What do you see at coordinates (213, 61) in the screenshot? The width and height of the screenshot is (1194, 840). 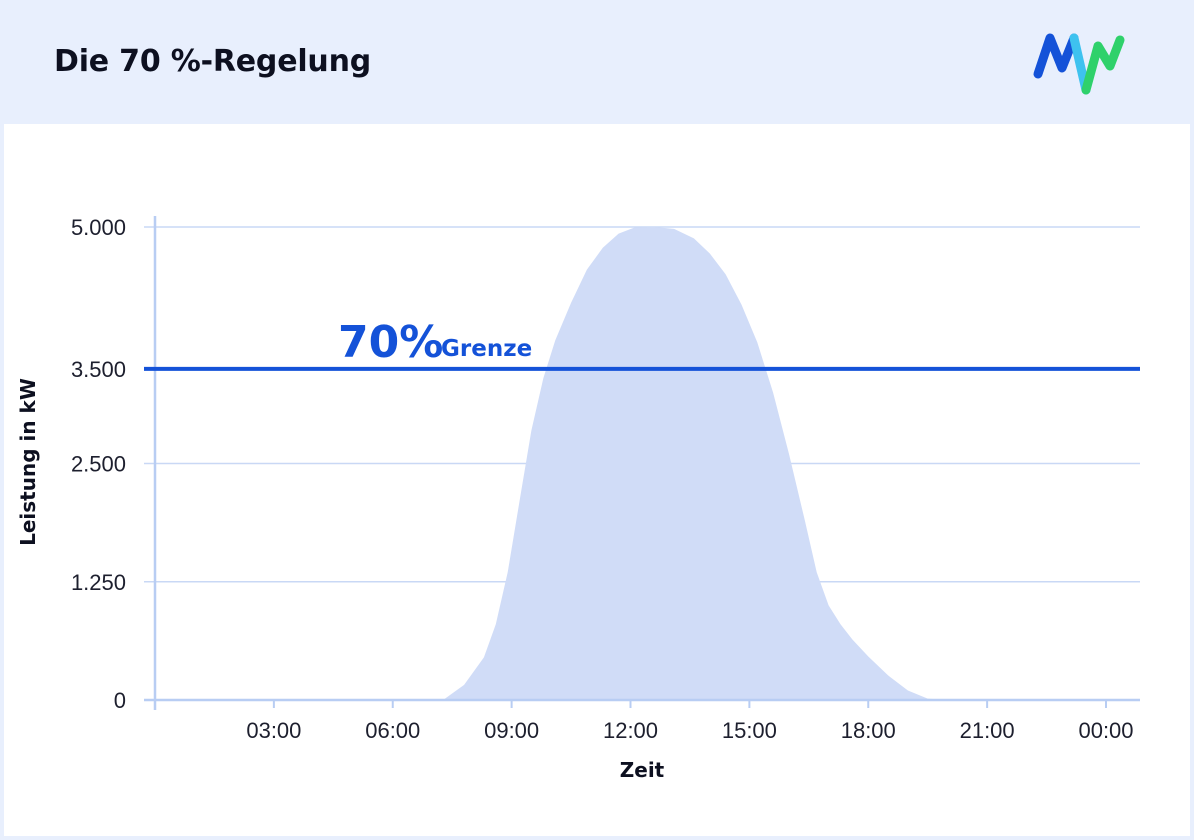 I see `page-title: Die 70 %-Regelung` at bounding box center [213, 61].